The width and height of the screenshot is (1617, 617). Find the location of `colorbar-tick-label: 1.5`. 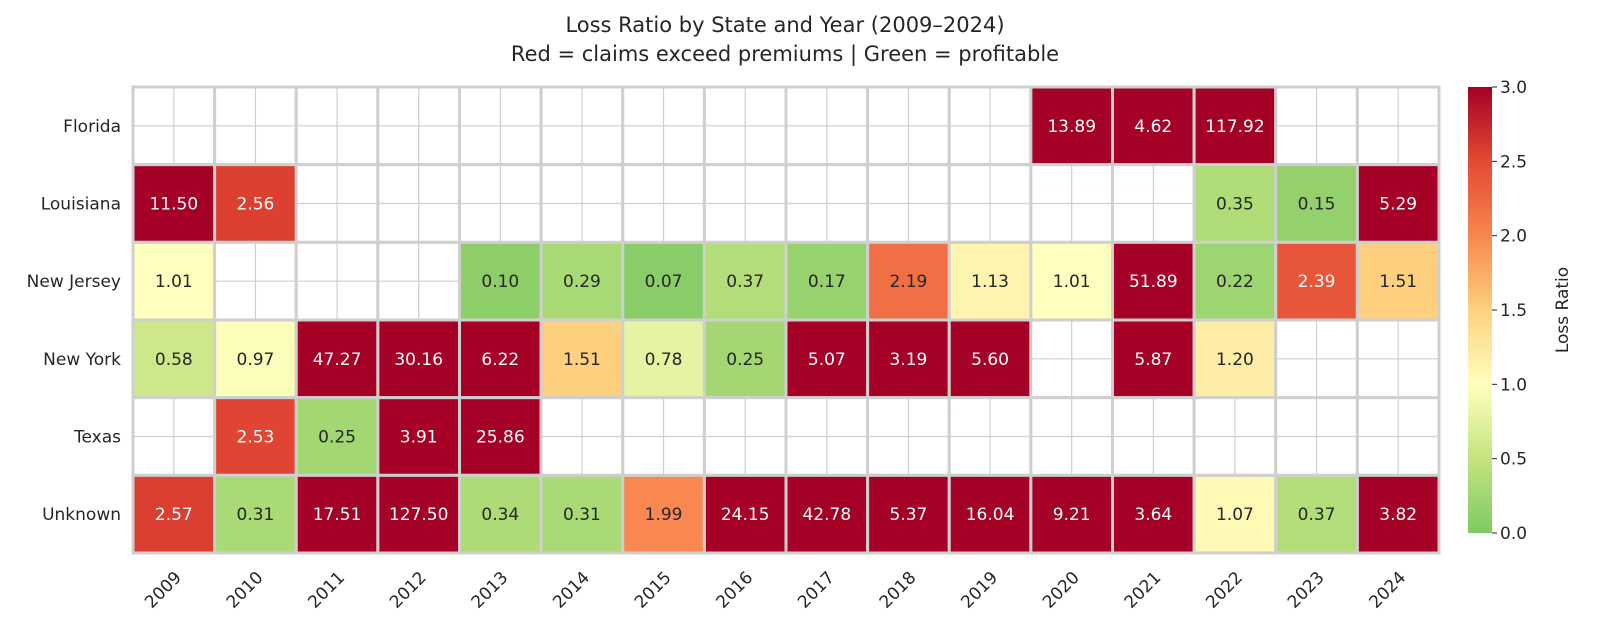

colorbar-tick-label: 1.5 is located at coordinates (1513, 311).